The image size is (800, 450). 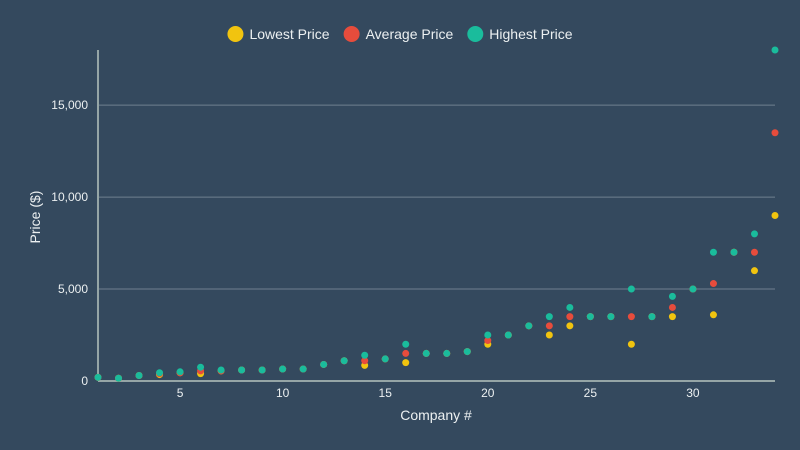 I want to click on legend: Lowest Price Average Price Highest Price, so click(x=400, y=34).